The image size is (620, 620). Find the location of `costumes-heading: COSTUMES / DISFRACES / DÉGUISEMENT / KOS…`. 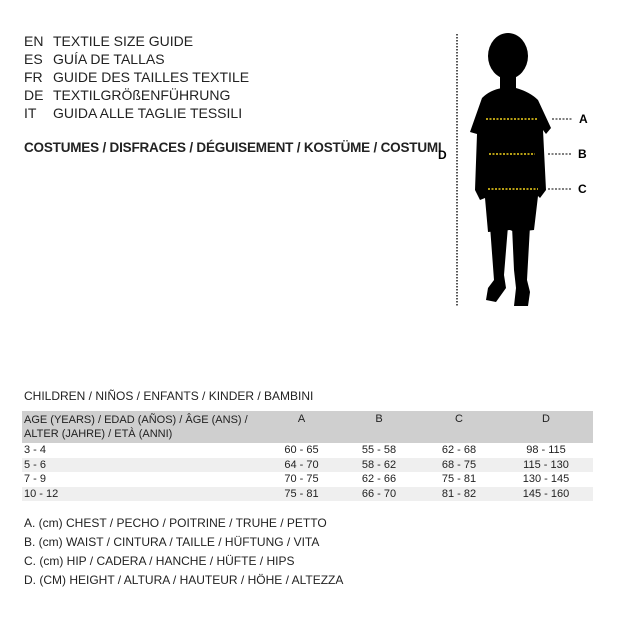

costumes-heading: COSTUMES / DISFRACES / DÉGUISEMENT / KOS… is located at coordinates (233, 147).